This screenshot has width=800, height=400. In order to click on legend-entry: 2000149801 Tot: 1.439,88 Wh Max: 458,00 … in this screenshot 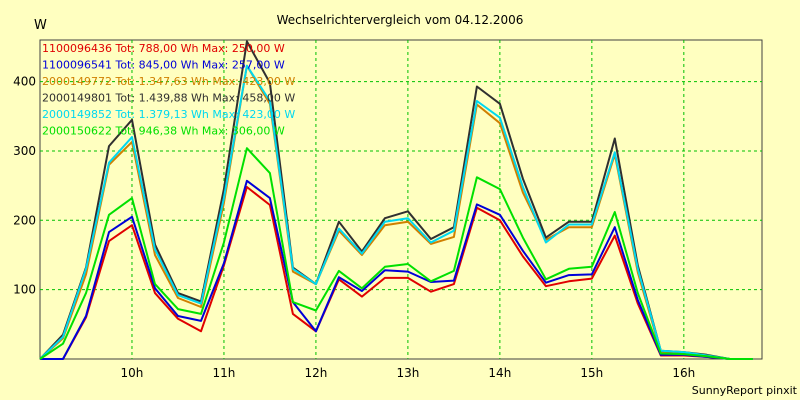, I will do `click(168, 98)`.